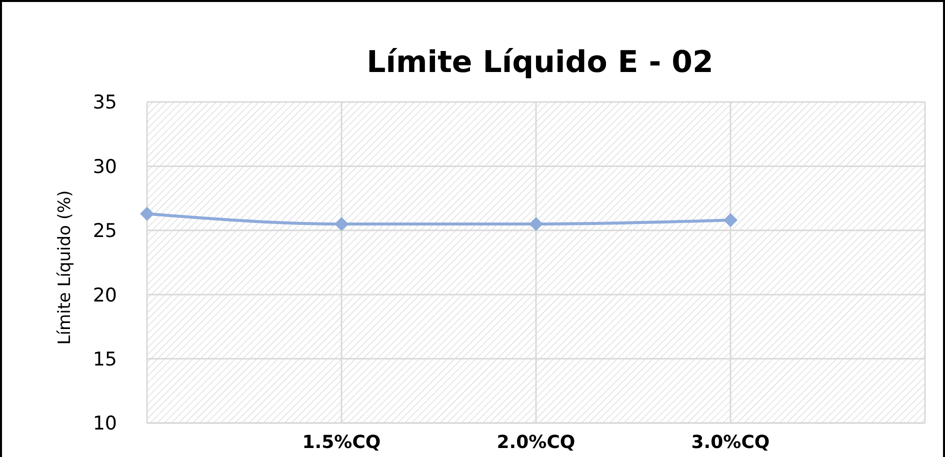 The width and height of the screenshot is (945, 457). I want to click on x-tick-label: 2.0%CQ, so click(536, 442).